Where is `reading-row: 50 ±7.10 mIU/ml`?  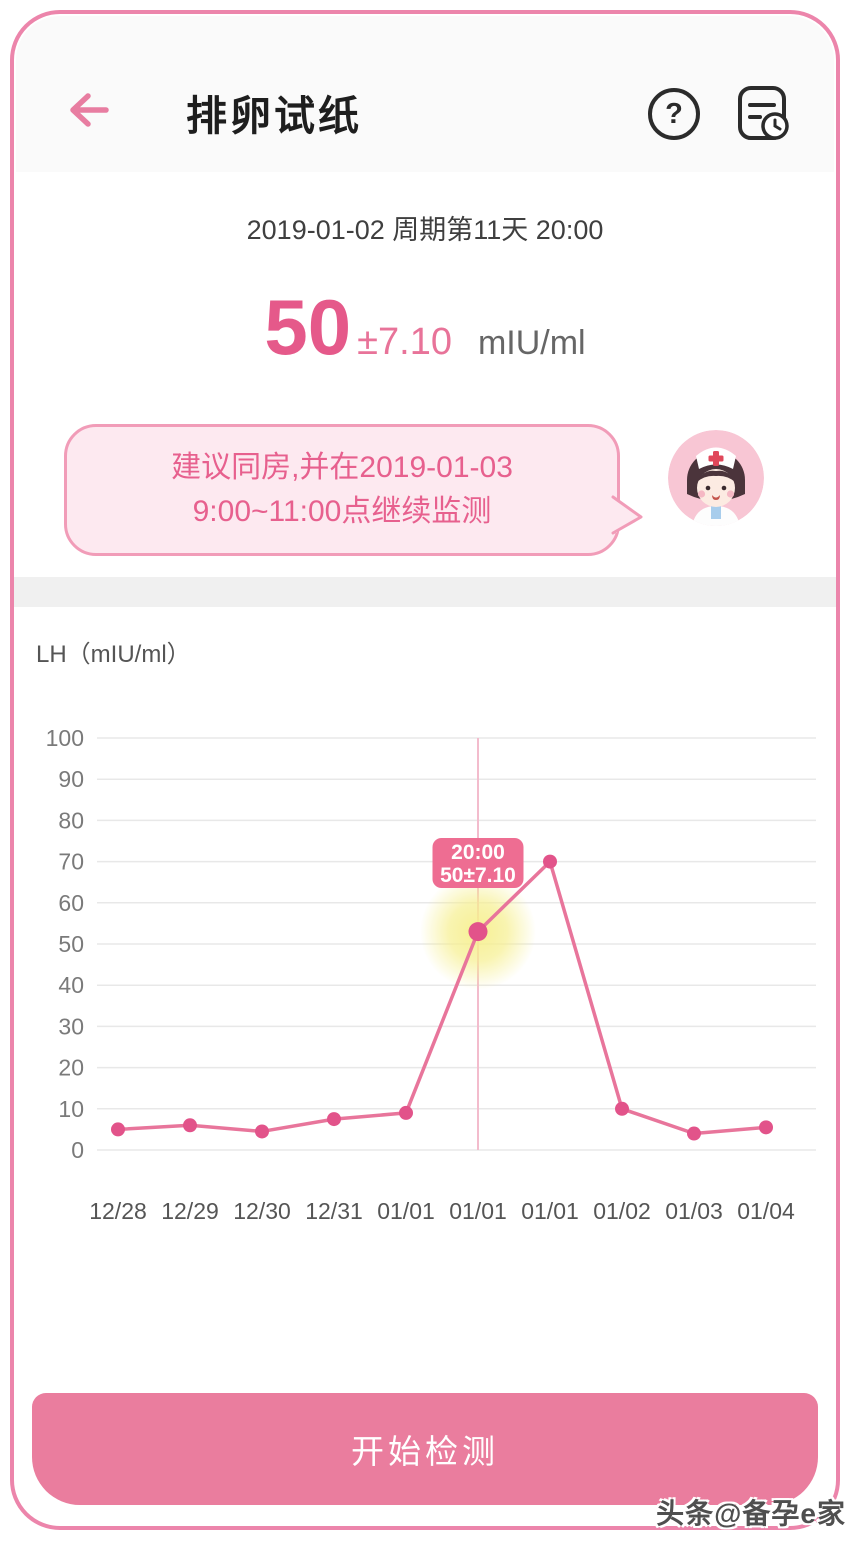
reading-row: 50 ±7.10 mIU/ml is located at coordinates (425, 327).